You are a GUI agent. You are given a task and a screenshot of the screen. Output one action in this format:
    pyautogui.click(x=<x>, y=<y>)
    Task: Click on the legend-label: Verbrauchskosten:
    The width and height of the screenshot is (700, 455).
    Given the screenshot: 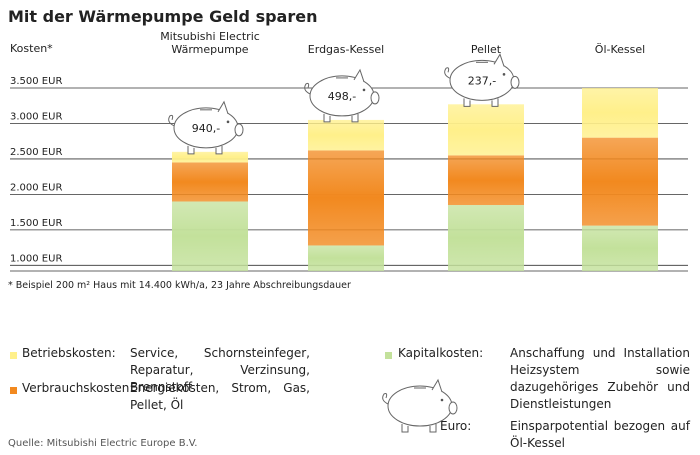 What is the action you would take?
    pyautogui.click(x=78, y=388)
    